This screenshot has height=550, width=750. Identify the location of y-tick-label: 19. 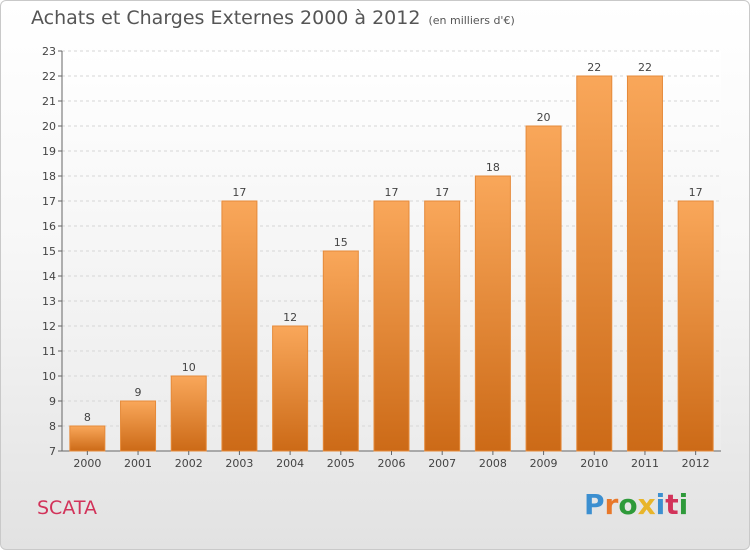
(49, 151).